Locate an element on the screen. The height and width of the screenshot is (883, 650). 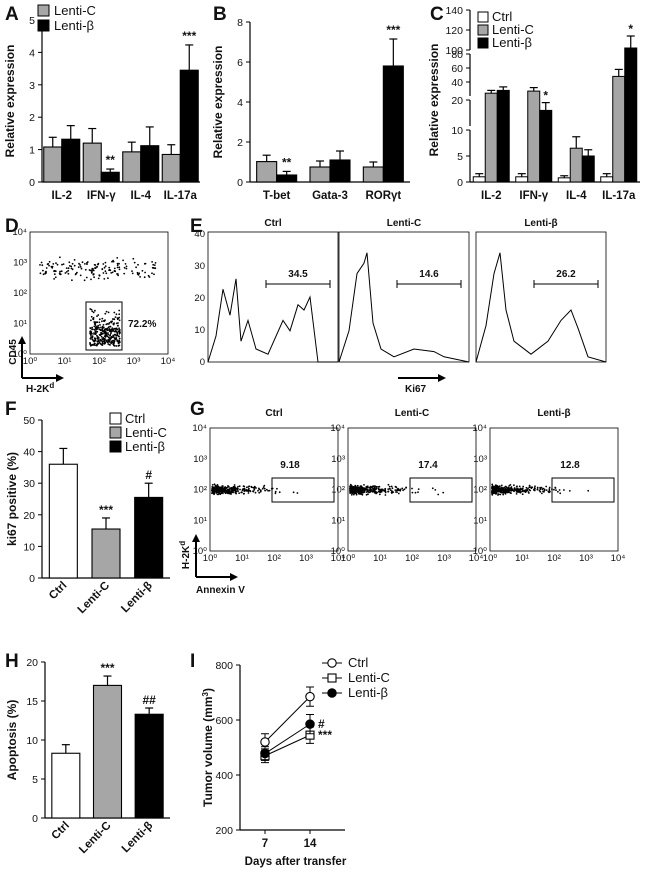
y-tick-label: 10⁴ is located at coordinates (479, 428).